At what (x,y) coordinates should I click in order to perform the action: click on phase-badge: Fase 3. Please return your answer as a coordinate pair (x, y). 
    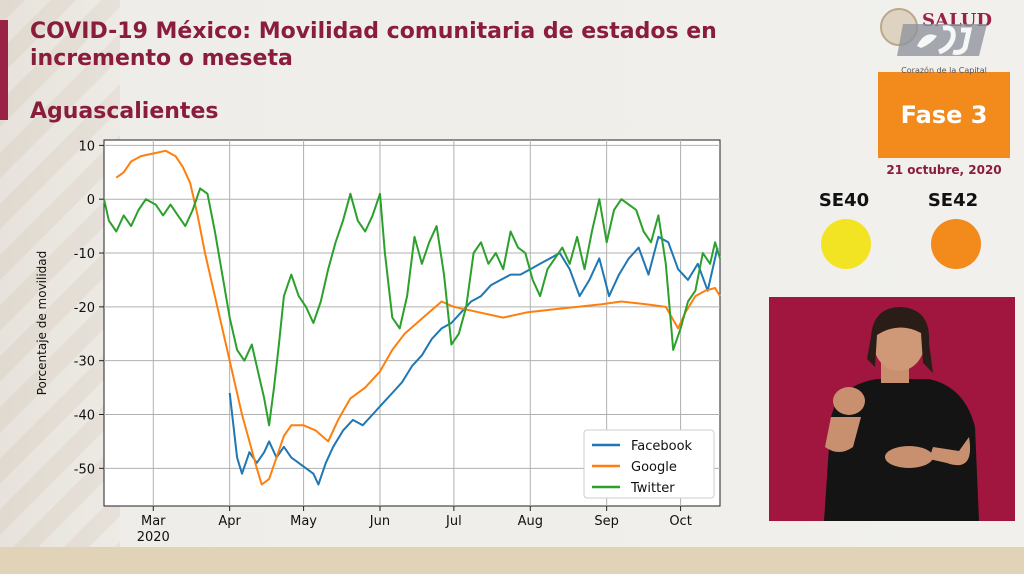
    Looking at the image, I should click on (944, 115).